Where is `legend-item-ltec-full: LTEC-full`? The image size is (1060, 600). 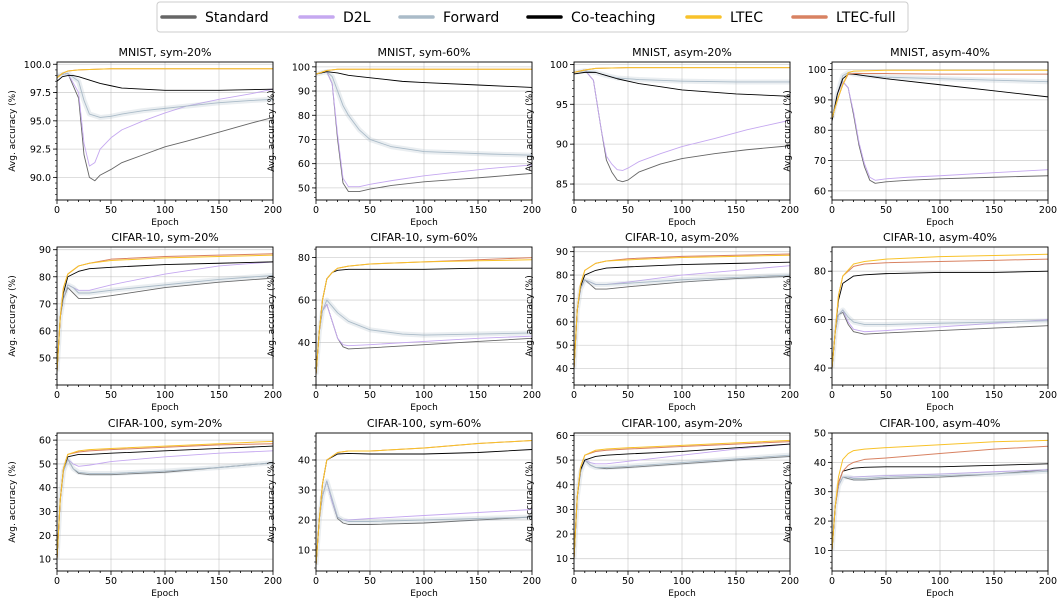 legend-item-ltec-full: LTEC-full is located at coordinates (843, 18).